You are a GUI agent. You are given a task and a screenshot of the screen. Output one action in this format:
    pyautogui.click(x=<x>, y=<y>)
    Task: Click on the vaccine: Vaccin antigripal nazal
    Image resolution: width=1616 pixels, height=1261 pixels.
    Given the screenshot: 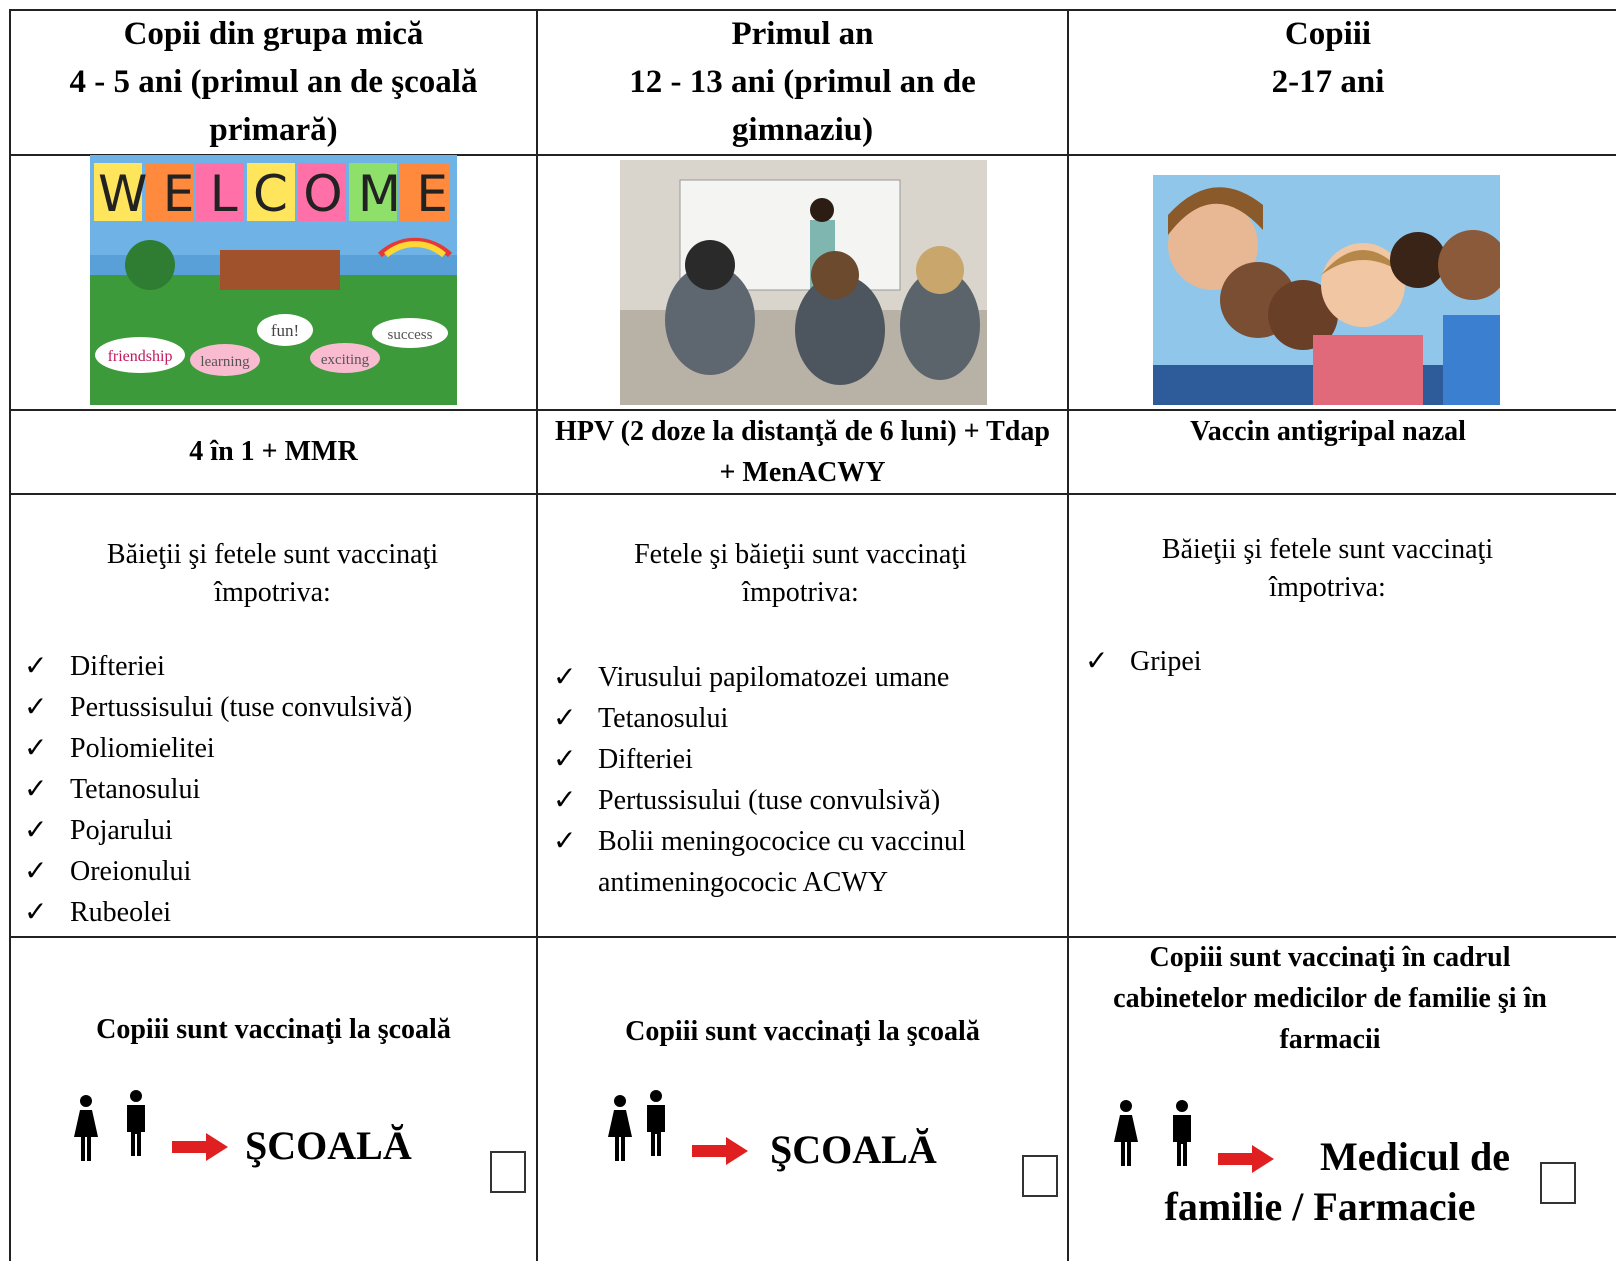 What is the action you would take?
    pyautogui.click(x=1328, y=431)
    